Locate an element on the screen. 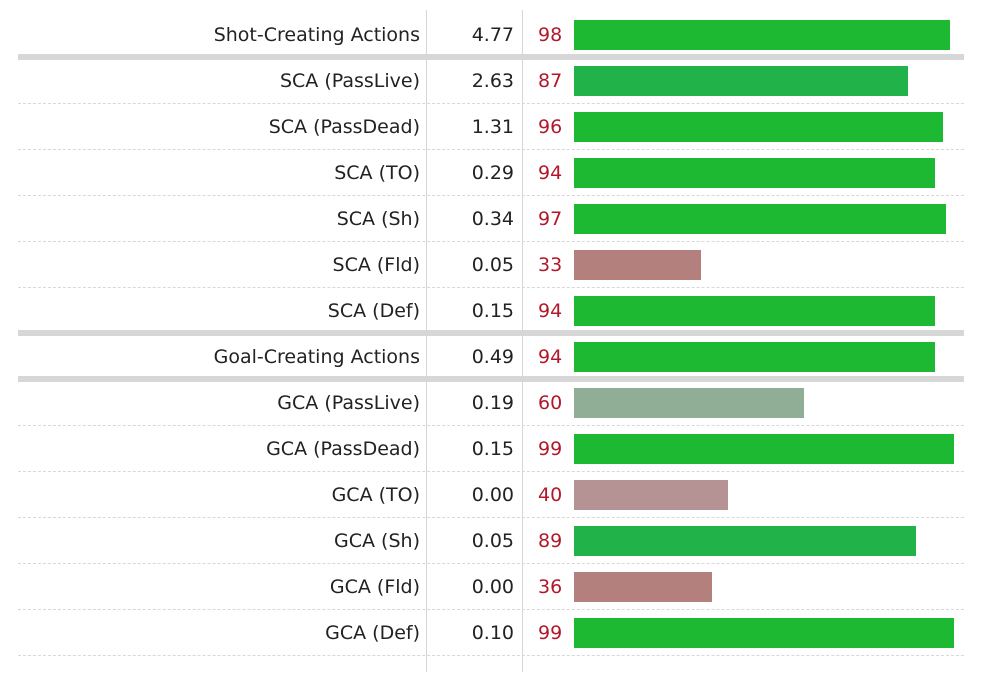 The width and height of the screenshot is (1006, 676). per90-value: 2.63 is located at coordinates (492, 81).